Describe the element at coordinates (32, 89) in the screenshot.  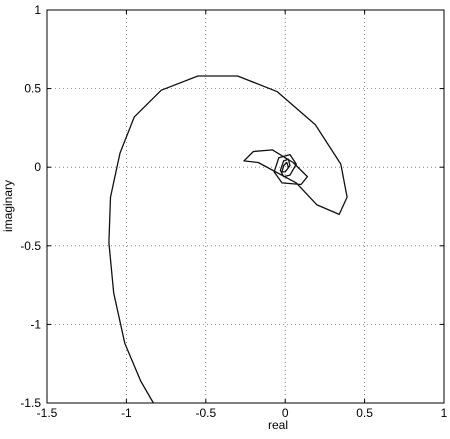
I see `y-tick-label: 0.5` at that location.